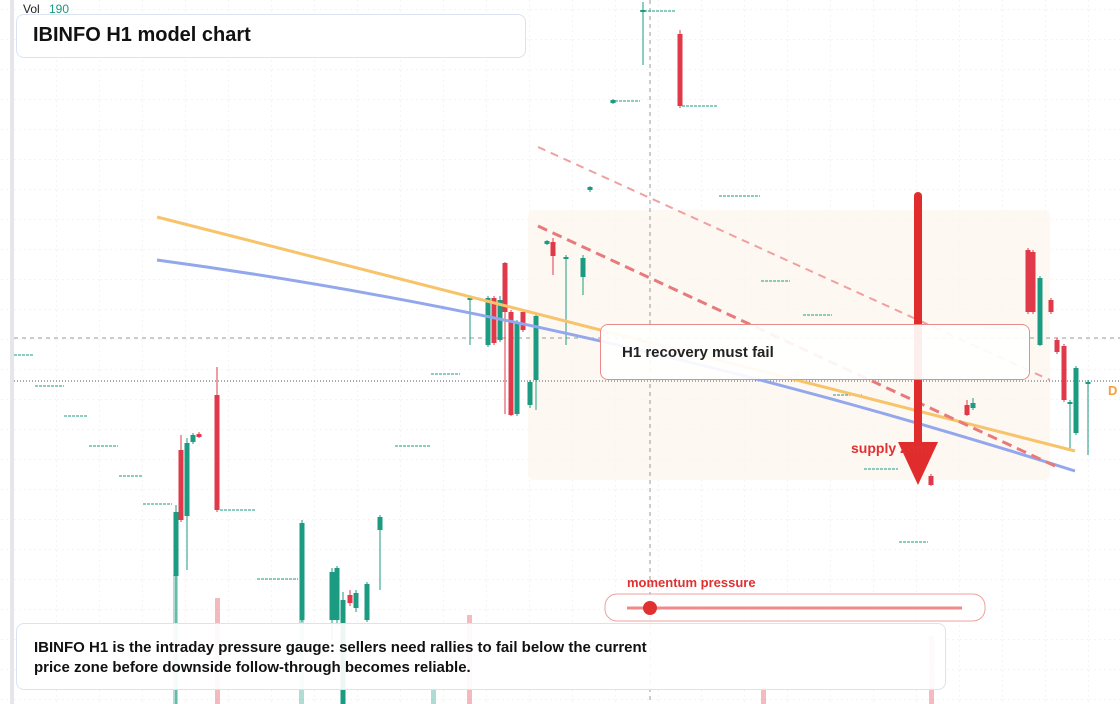 This screenshot has width=1120, height=704. I want to click on callout-box: H1 recovery must fail, so click(815, 352).